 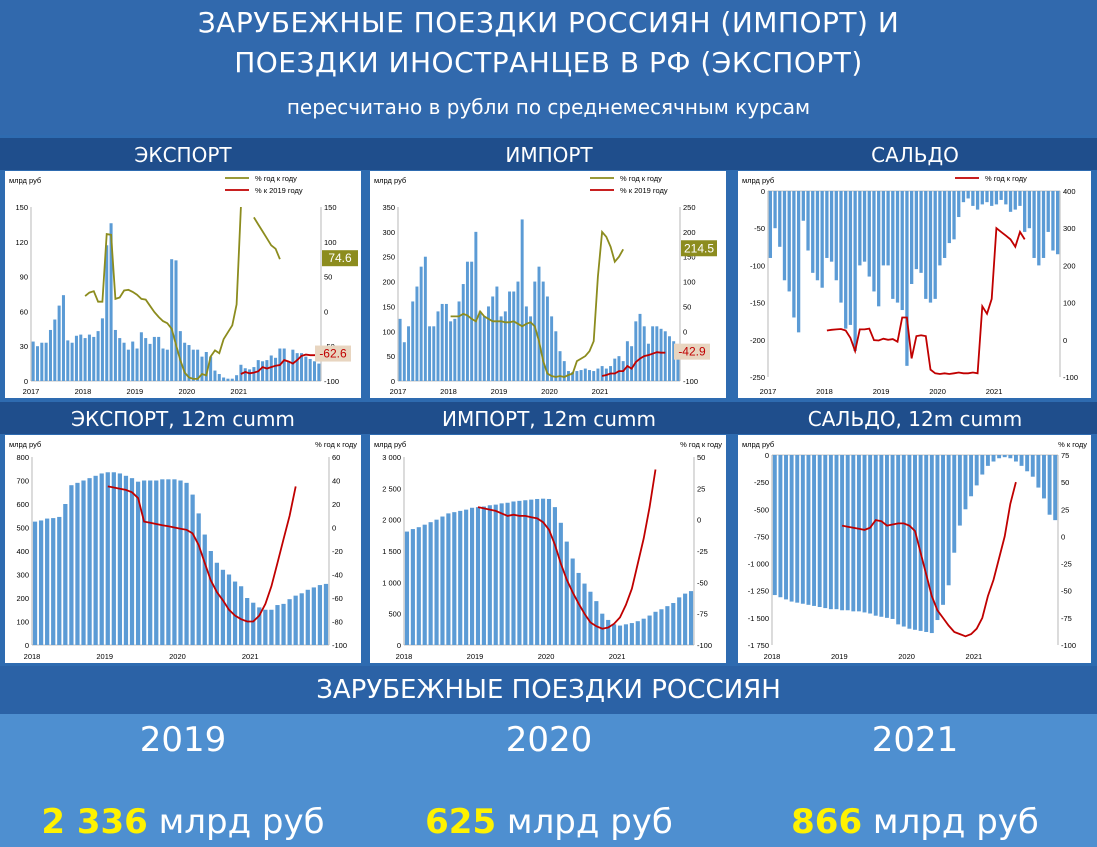 What do you see at coordinates (22, 504) in the screenshot?
I see `ytick-label: 600` at bounding box center [22, 504].